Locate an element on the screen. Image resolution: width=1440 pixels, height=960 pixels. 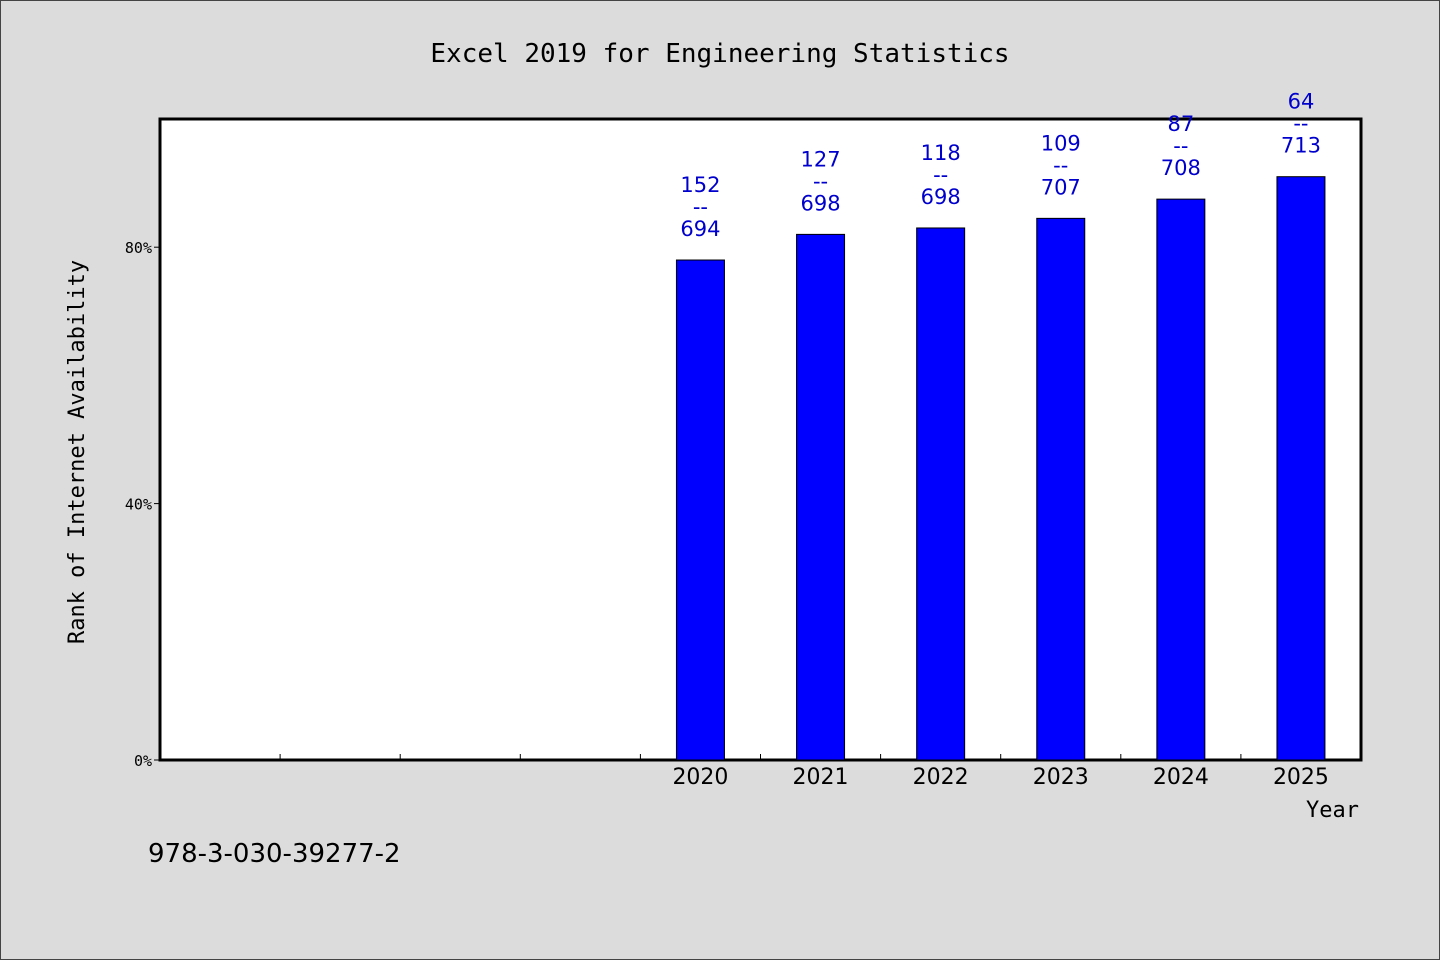
y-axis-label: Rank of Internet Availability is located at coordinates (77, 452).